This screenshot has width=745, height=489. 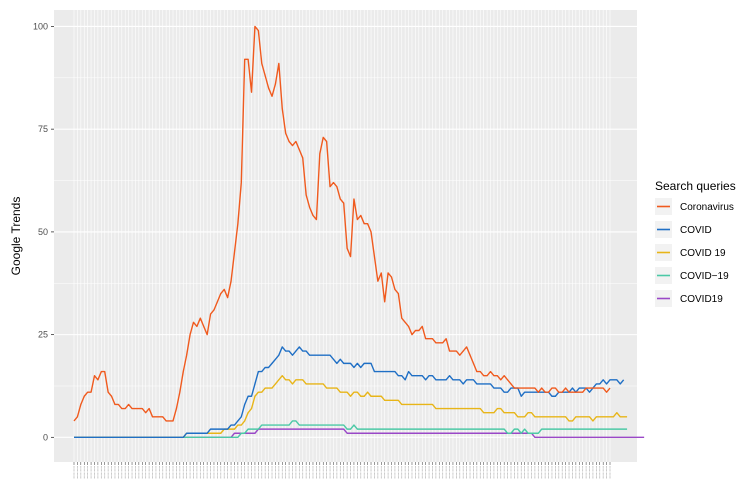 What do you see at coordinates (696, 230) in the screenshot?
I see `legend-label: COVID` at bounding box center [696, 230].